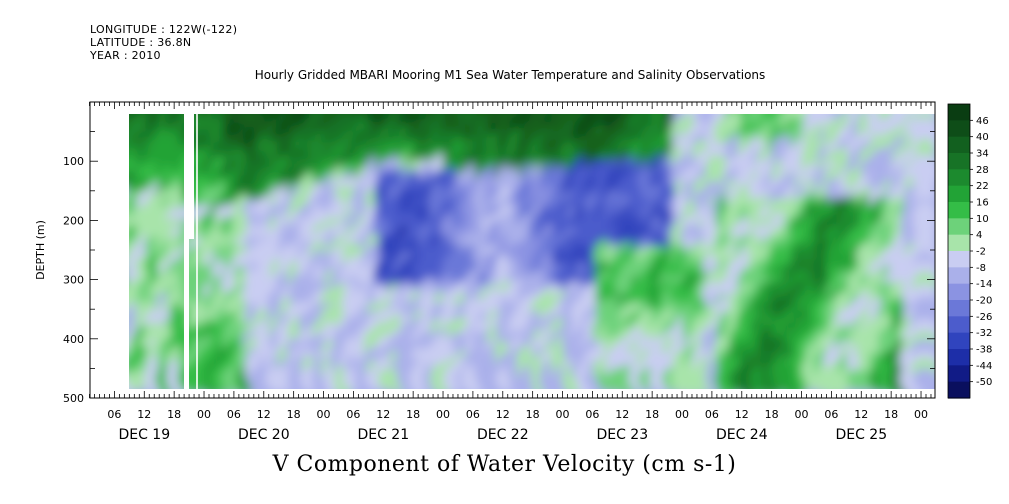  Describe the element at coordinates (979, 235) in the screenshot. I see `colorbar-label: 4` at that location.